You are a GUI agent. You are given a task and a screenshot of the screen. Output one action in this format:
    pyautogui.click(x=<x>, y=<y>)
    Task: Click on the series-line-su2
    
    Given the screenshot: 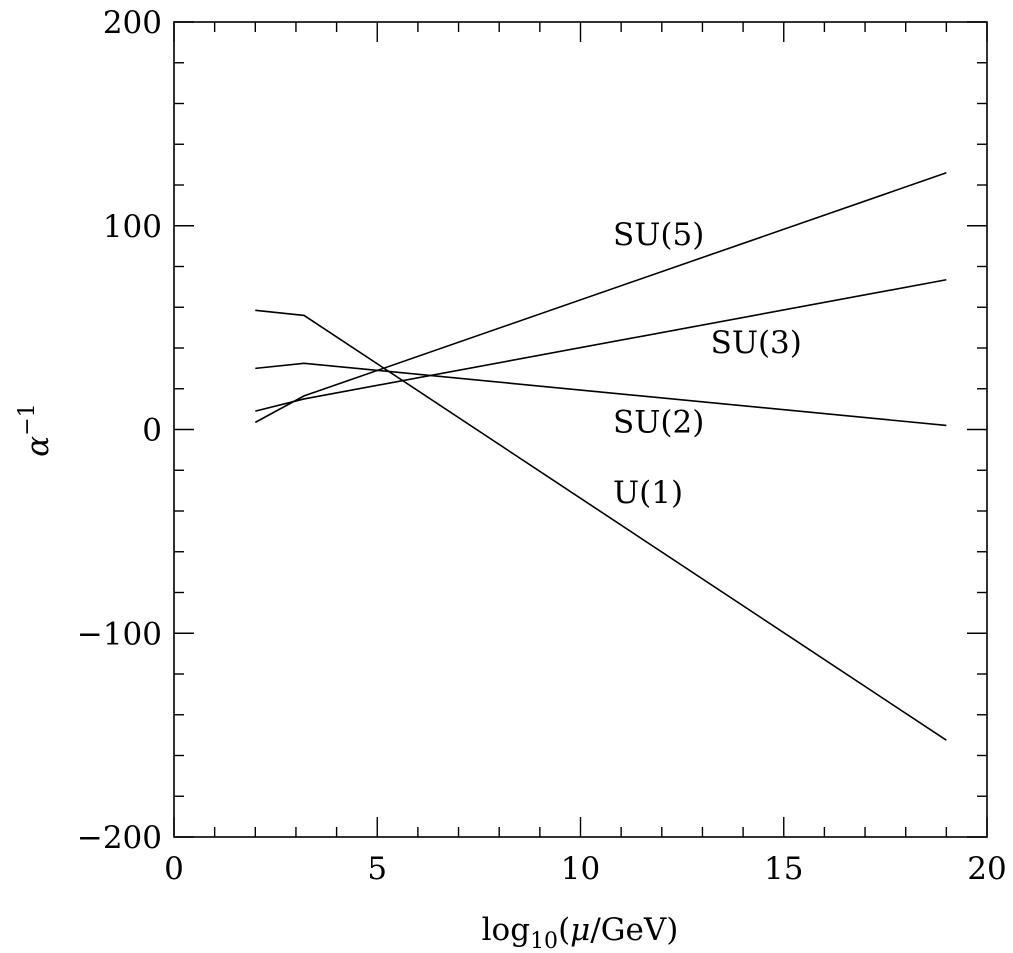 What is the action you would take?
    pyautogui.click(x=601, y=394)
    